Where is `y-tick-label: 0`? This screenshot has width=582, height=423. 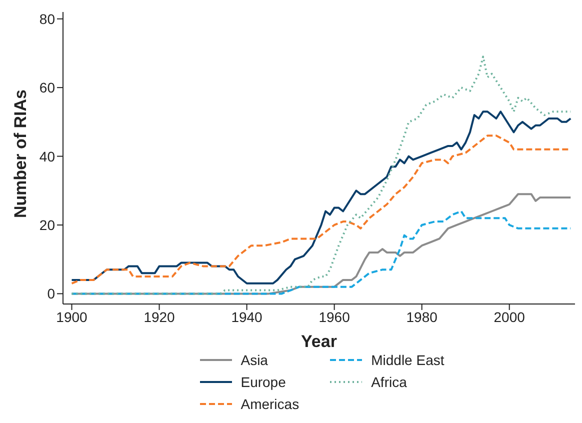
y-tick-label: 0 is located at coordinates (51, 294).